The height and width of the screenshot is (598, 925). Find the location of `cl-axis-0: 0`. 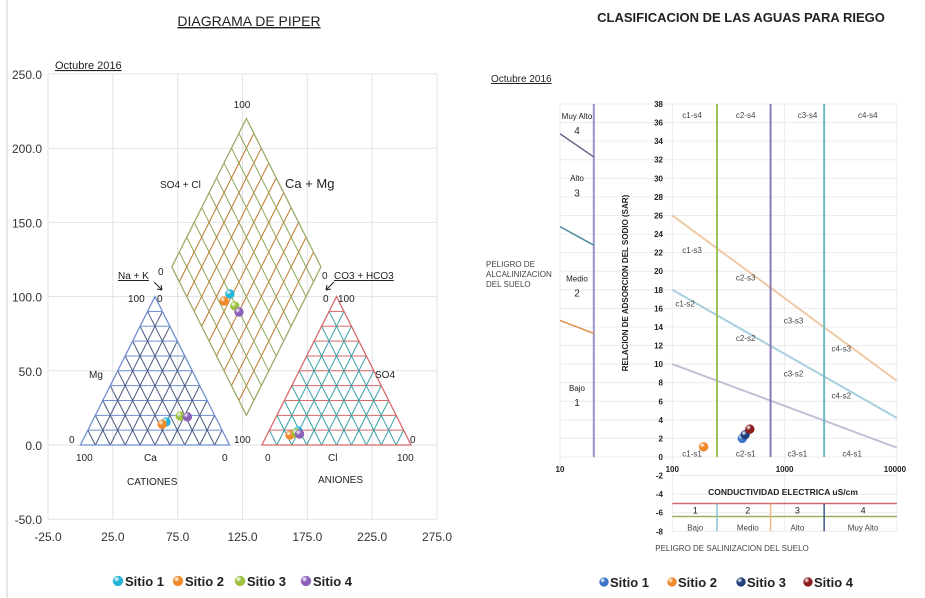

cl-axis-0: 0 is located at coordinates (268, 458).